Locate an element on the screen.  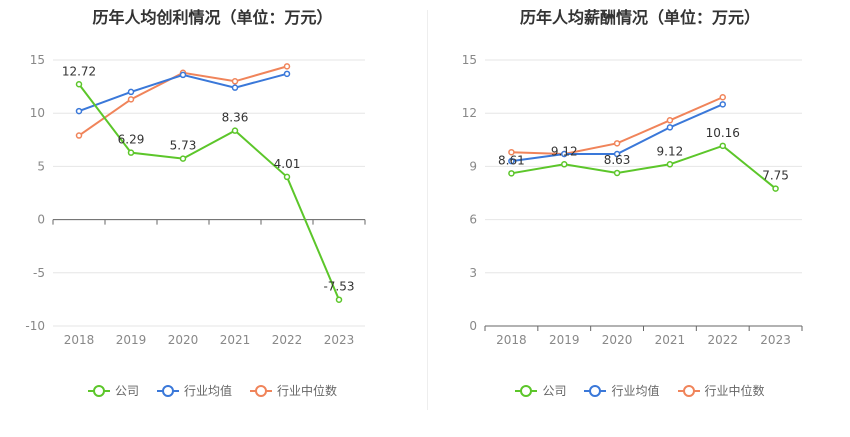
data-label: 8.36 is located at coordinates (235, 118).